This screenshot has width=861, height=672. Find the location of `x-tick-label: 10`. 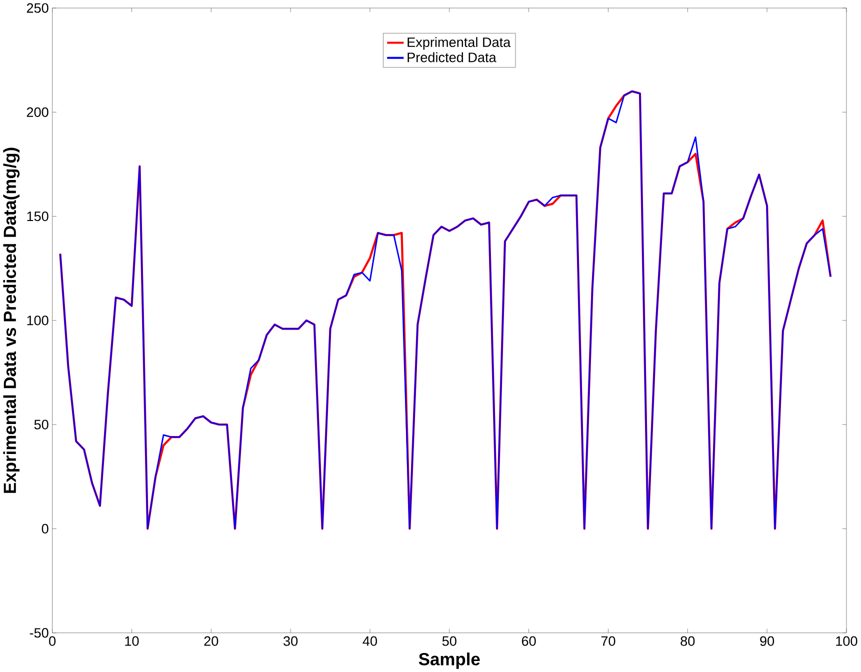

x-tick-label: 10 is located at coordinates (132, 641).